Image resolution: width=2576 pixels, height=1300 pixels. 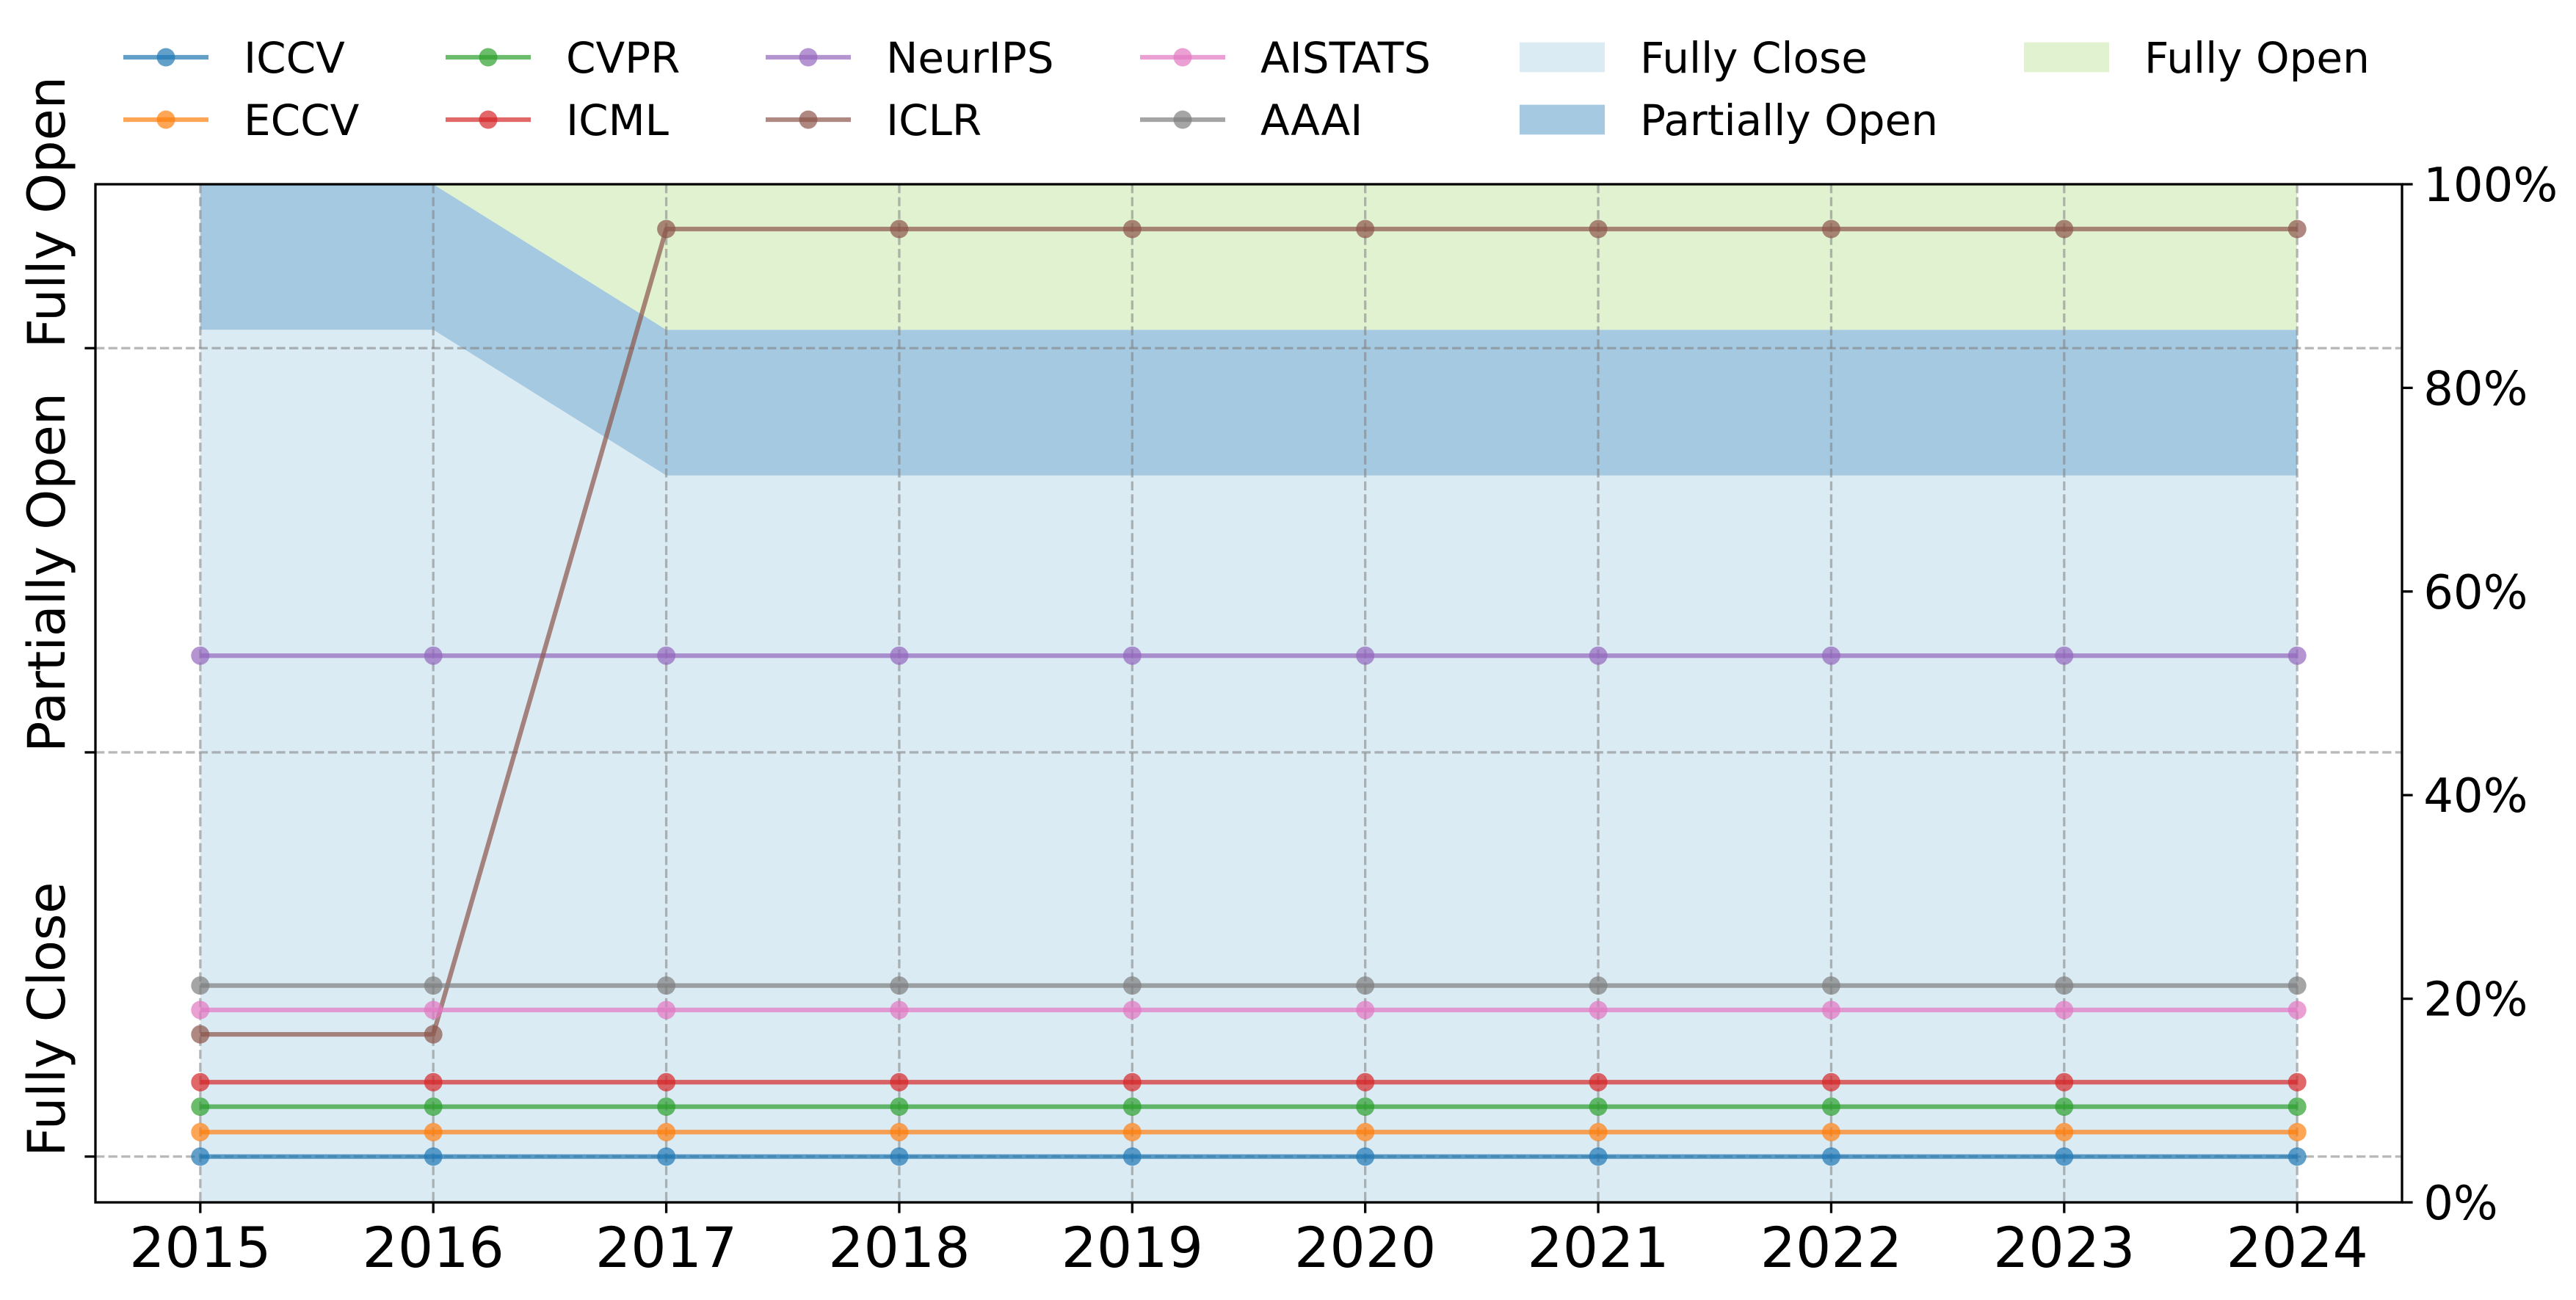 What do you see at coordinates (1831, 1247) in the screenshot?
I see `x-tick-label-2022: 2022` at bounding box center [1831, 1247].